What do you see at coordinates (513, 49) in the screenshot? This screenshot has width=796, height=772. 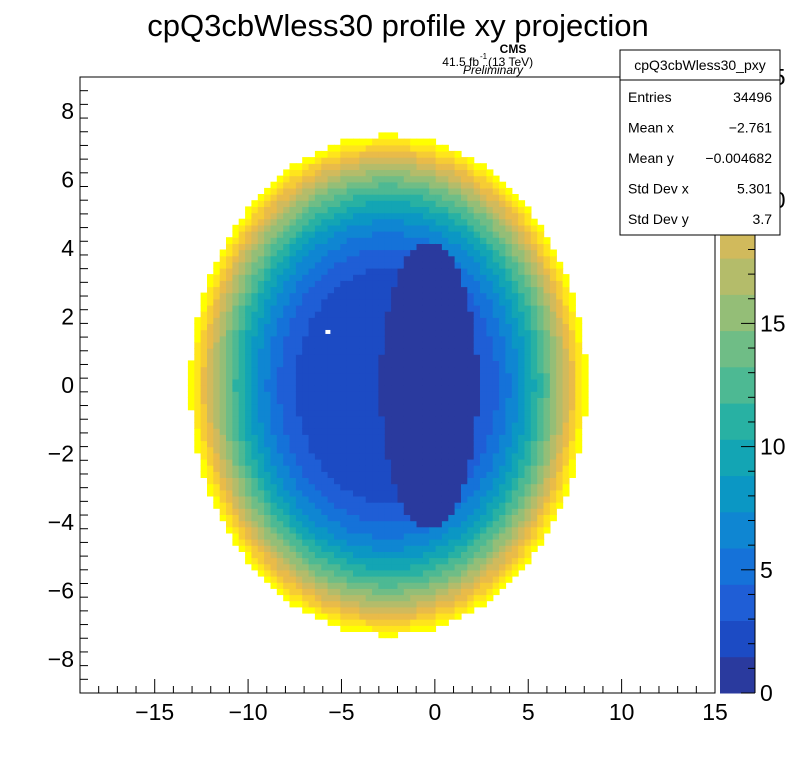 I see `cms-experiment-label: CMS` at bounding box center [513, 49].